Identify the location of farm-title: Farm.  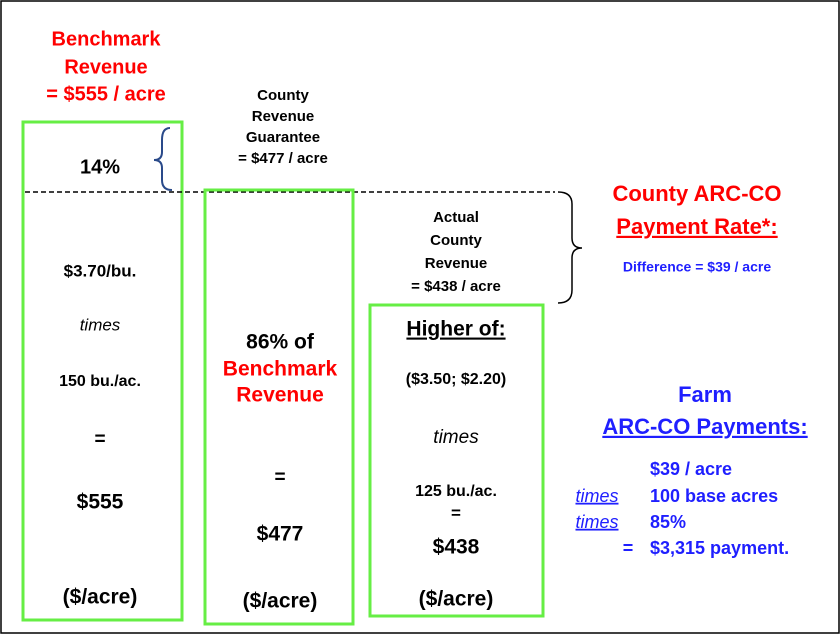
(705, 394).